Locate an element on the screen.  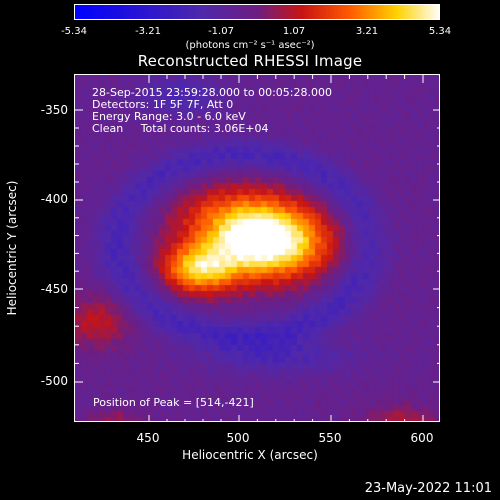
colorbar-tick: -3.21 is located at coordinates (148, 31).